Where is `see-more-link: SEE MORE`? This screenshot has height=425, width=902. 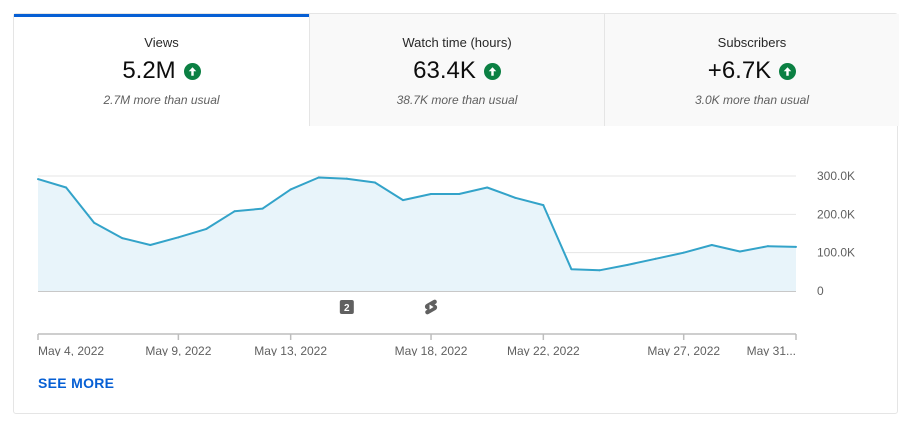
see-more-link: SEE MORE is located at coordinates (76, 383).